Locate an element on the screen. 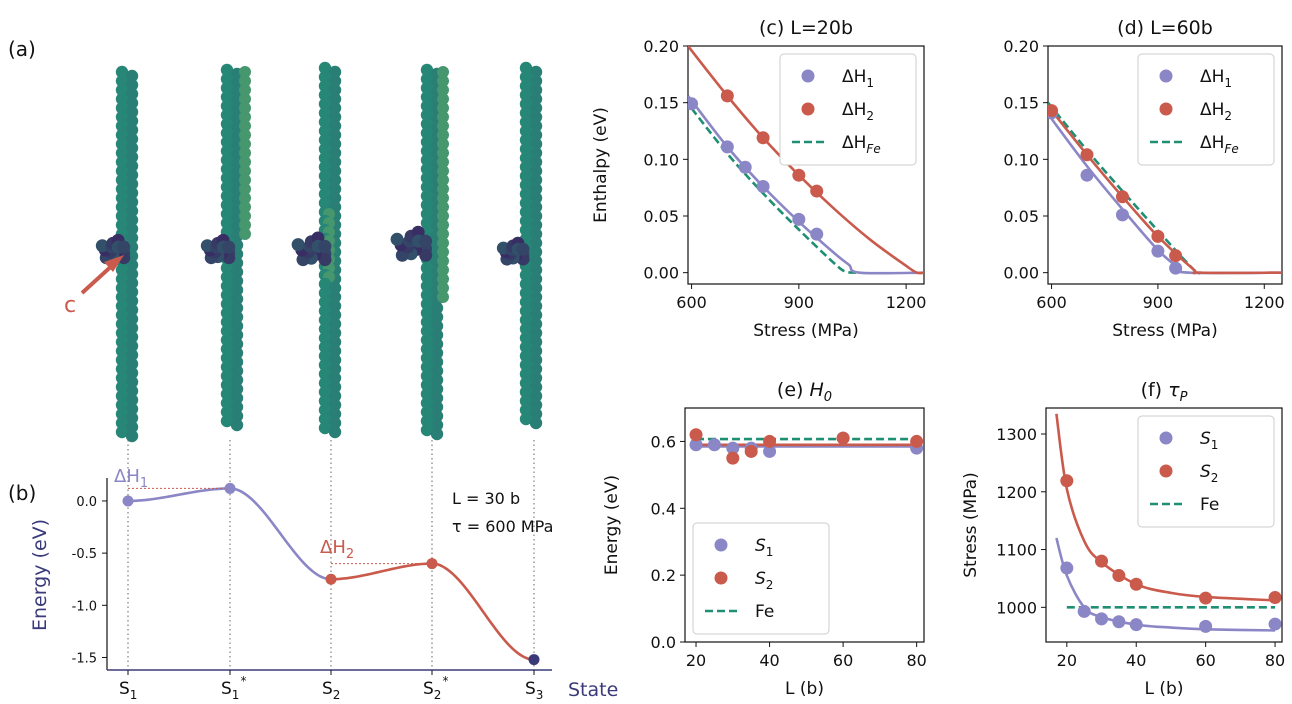 Image resolution: width=1292 pixels, height=704 pixels. legend-sub: Fe is located at coordinates (1231, 149).